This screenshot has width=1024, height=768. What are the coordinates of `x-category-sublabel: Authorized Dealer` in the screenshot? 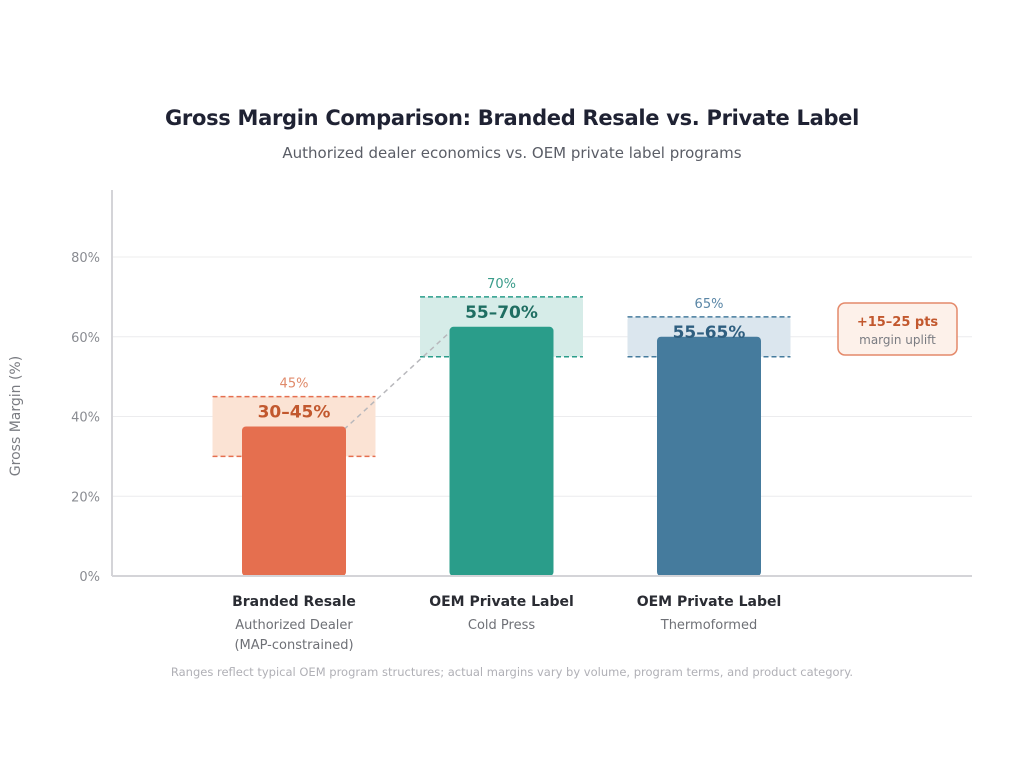 It's located at (294, 625).